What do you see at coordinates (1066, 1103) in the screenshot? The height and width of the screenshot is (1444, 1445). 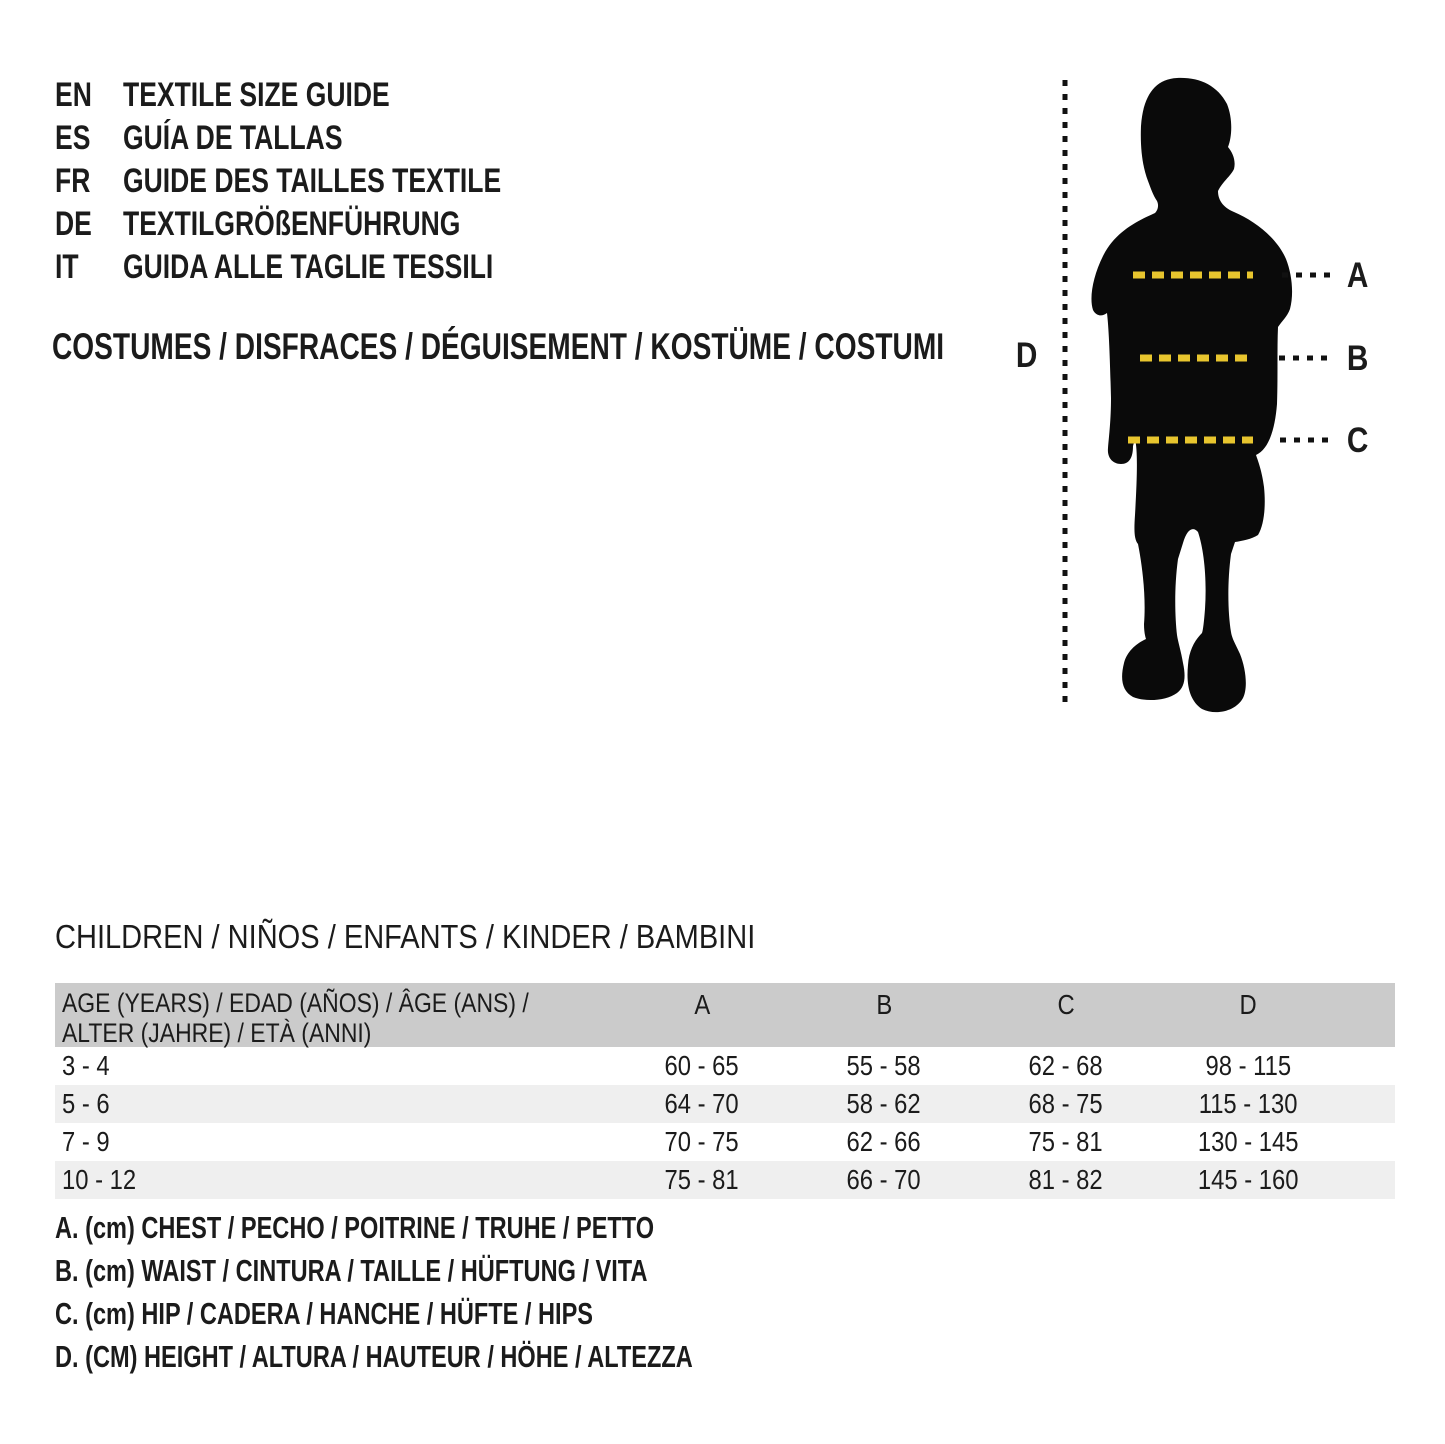 I see `hip-cell: 68 - 75` at bounding box center [1066, 1103].